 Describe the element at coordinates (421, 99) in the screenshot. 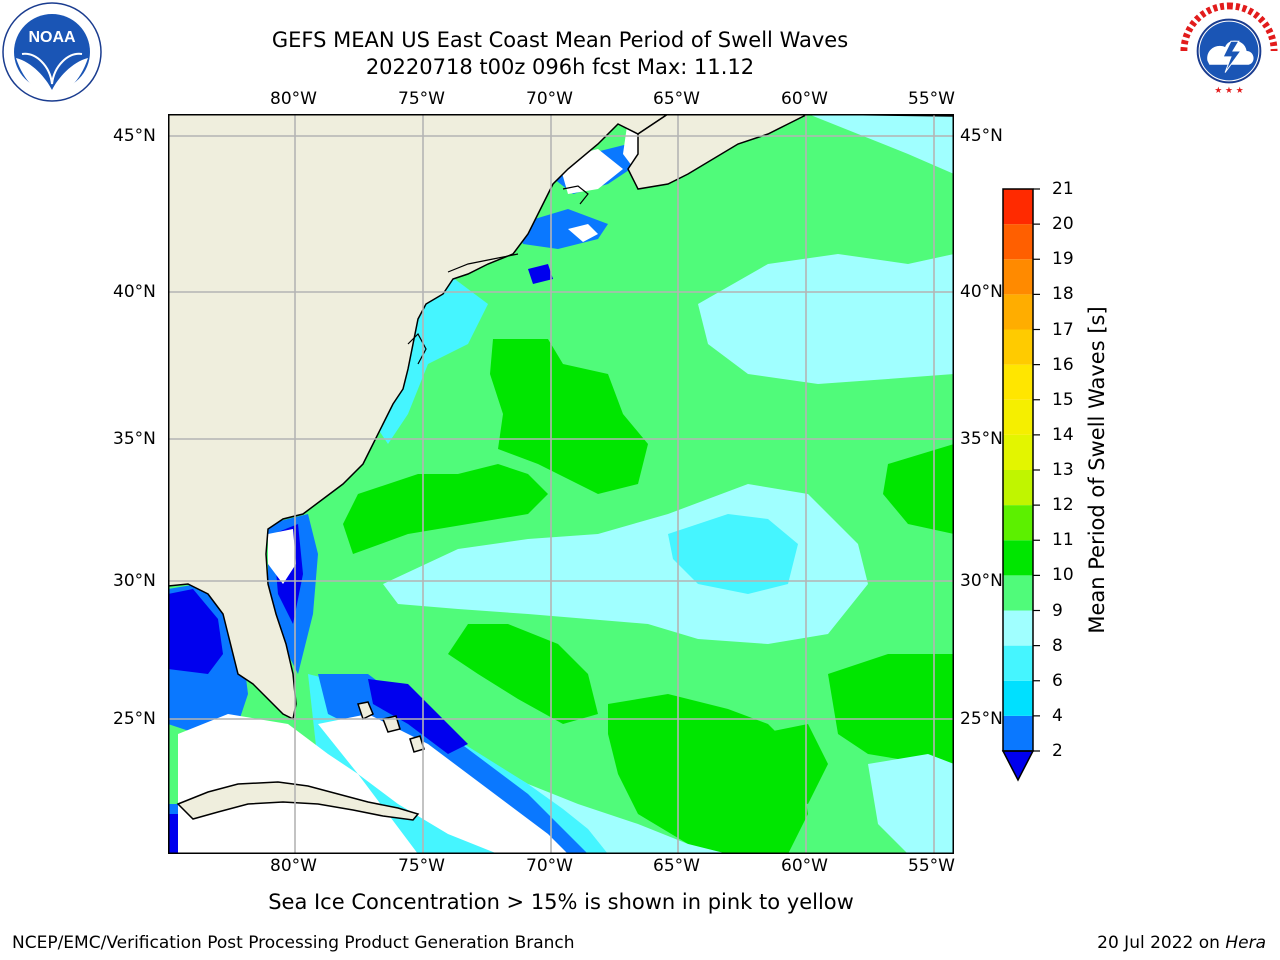

I see `lon-label-top: 75°W` at that location.